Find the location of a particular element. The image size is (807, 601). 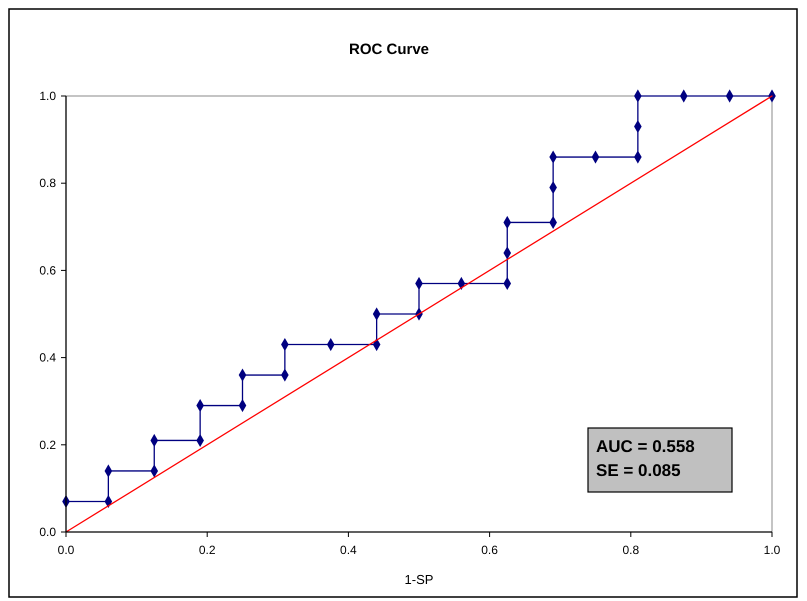

annotation: SE = 0.085 is located at coordinates (638, 470).